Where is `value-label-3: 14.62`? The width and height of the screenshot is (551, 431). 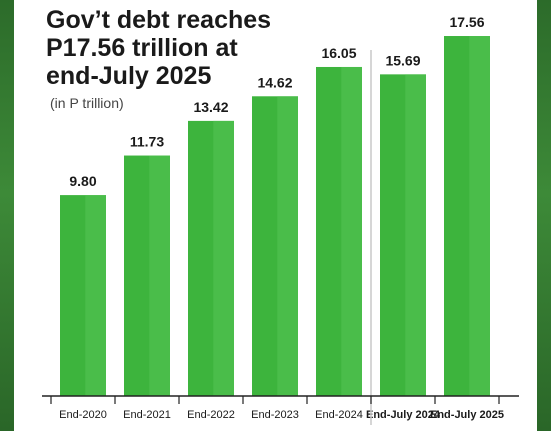
value-label-3: 14.62 is located at coordinates (274, 82).